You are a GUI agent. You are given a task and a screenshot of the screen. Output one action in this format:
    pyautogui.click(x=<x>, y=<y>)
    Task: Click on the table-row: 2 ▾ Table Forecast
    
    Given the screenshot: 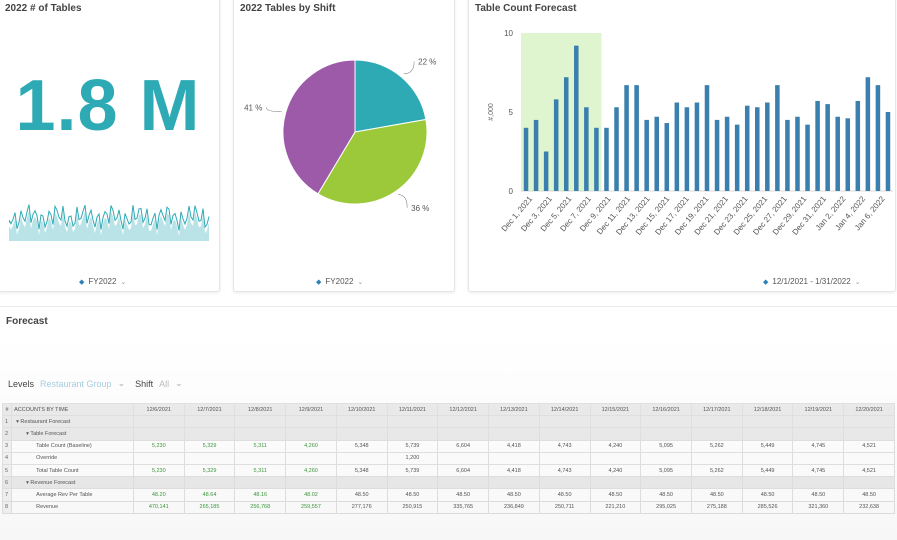 What is the action you would take?
    pyautogui.click(x=448, y=434)
    